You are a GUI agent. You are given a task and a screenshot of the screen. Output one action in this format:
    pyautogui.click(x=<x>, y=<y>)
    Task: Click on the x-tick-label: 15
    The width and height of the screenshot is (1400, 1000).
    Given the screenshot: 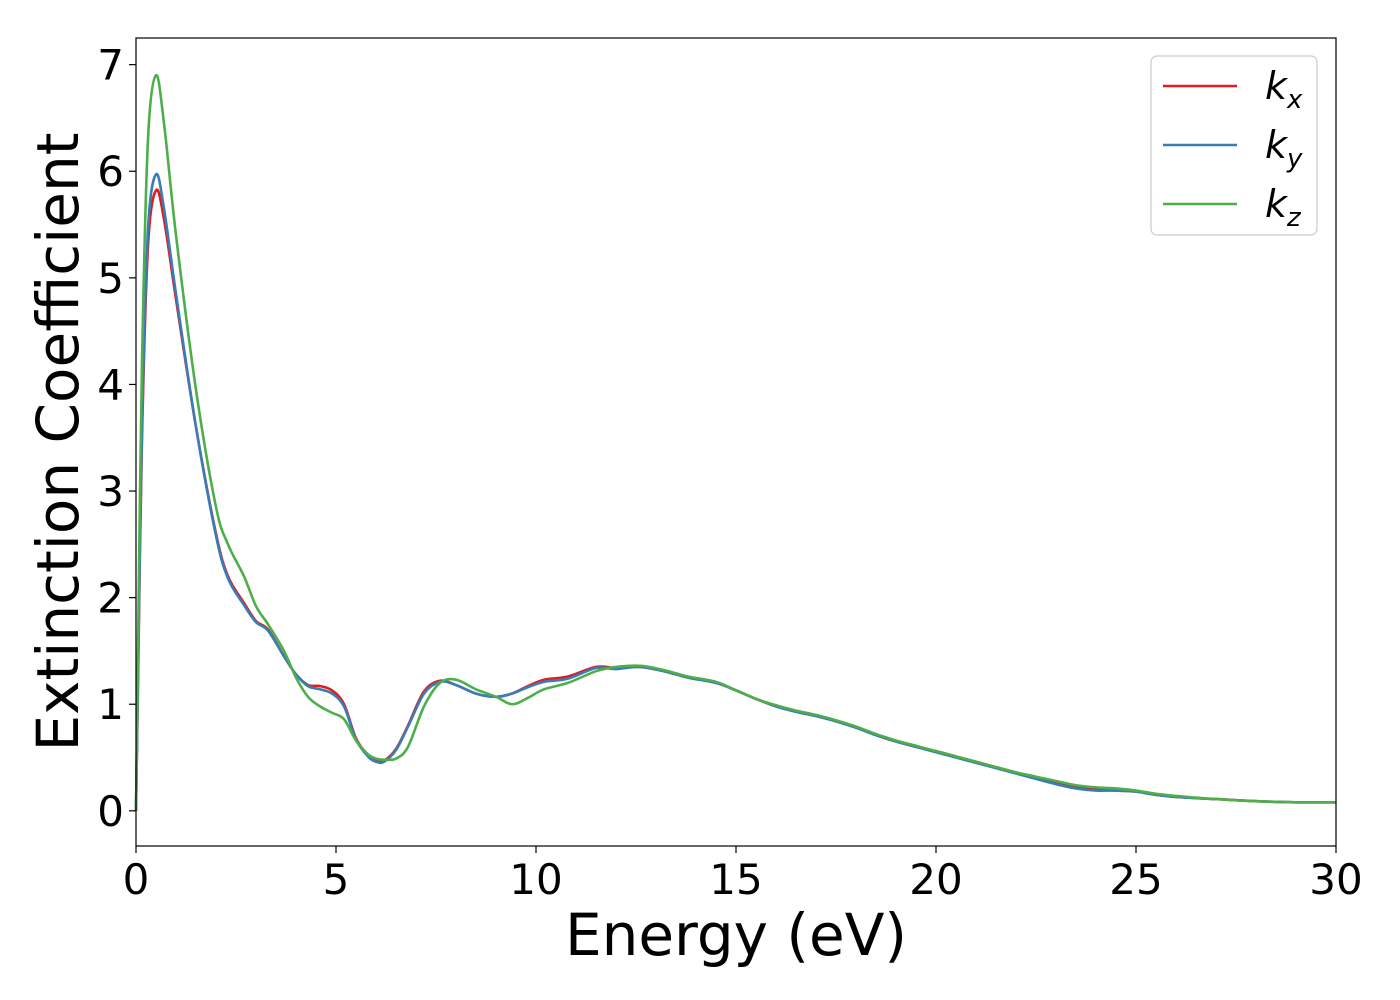 What is the action you would take?
    pyautogui.click(x=735, y=879)
    